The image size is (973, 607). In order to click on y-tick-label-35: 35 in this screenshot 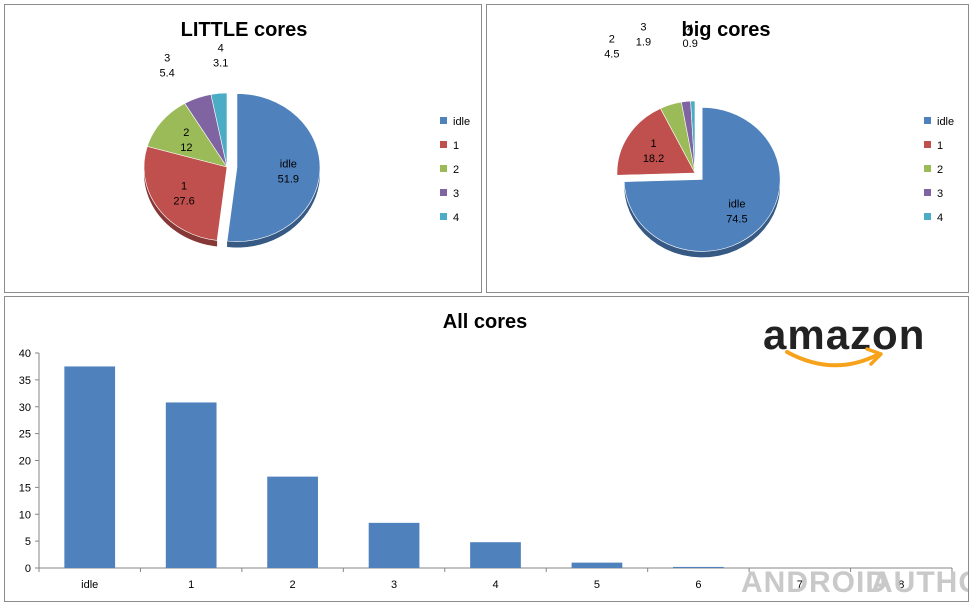, I will do `click(25, 381)`.